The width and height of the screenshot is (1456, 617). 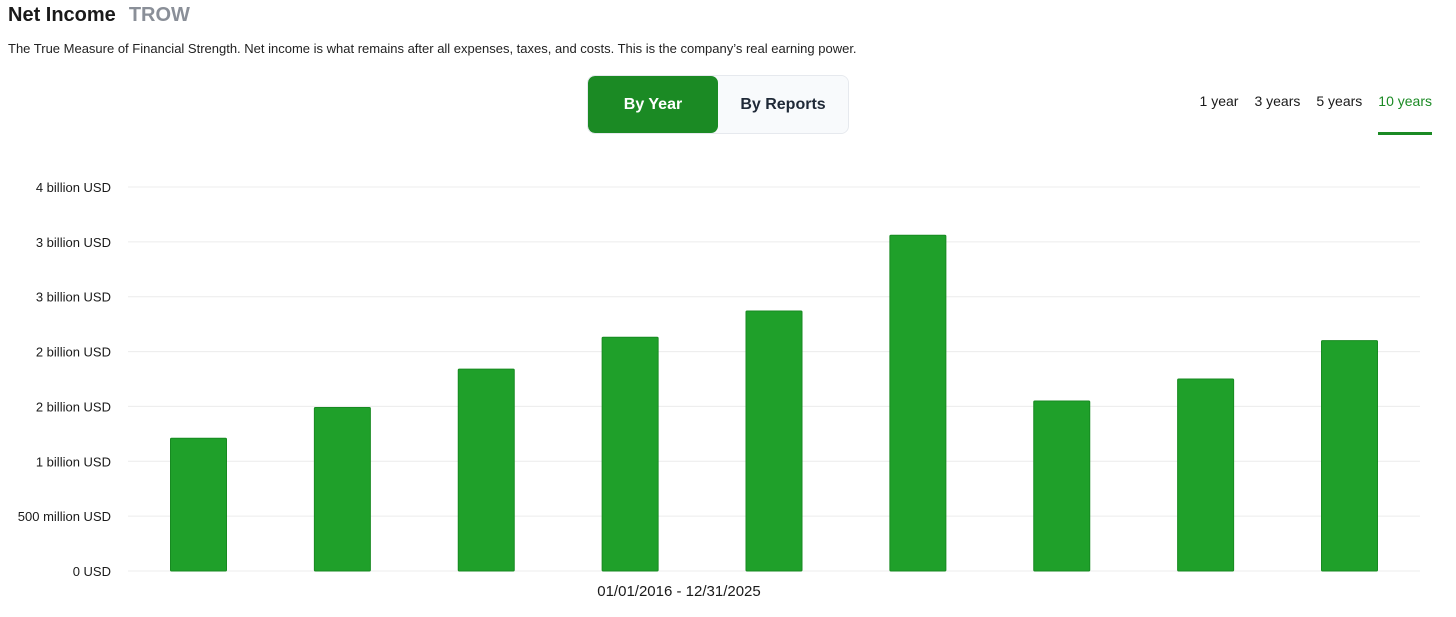 I want to click on view-mode-toggle: By Year By Reports, so click(x=718, y=104).